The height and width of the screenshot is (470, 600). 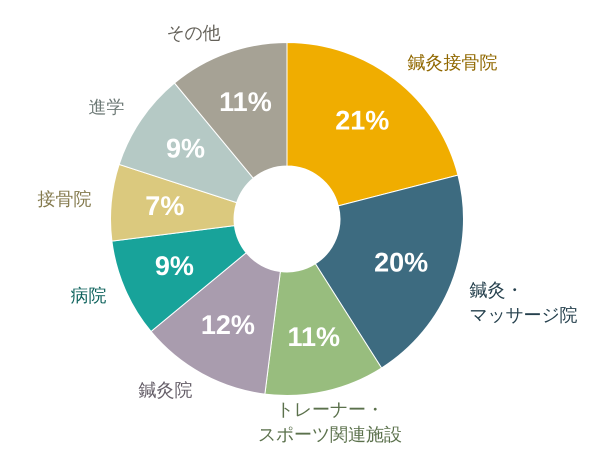 I want to click on data-label: 7%, so click(x=164, y=205).